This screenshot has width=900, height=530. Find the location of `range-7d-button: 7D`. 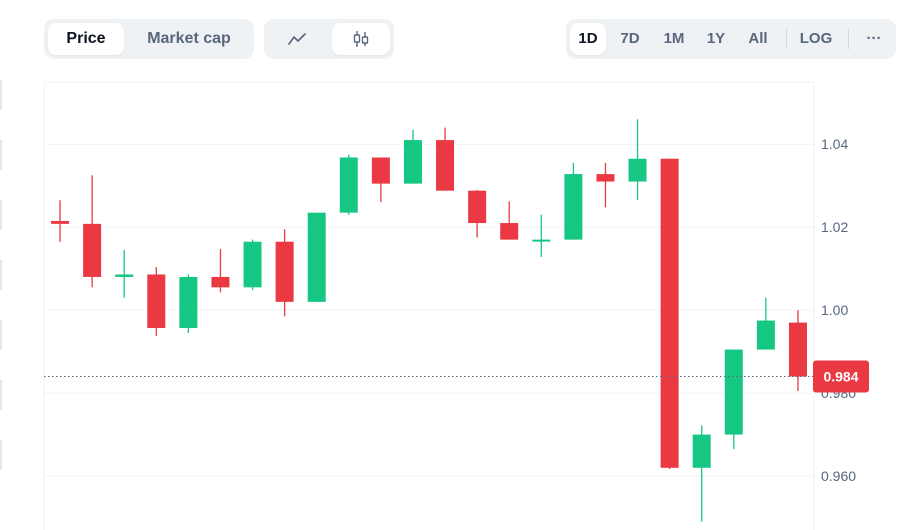

range-7d-button: 7D is located at coordinates (630, 38).